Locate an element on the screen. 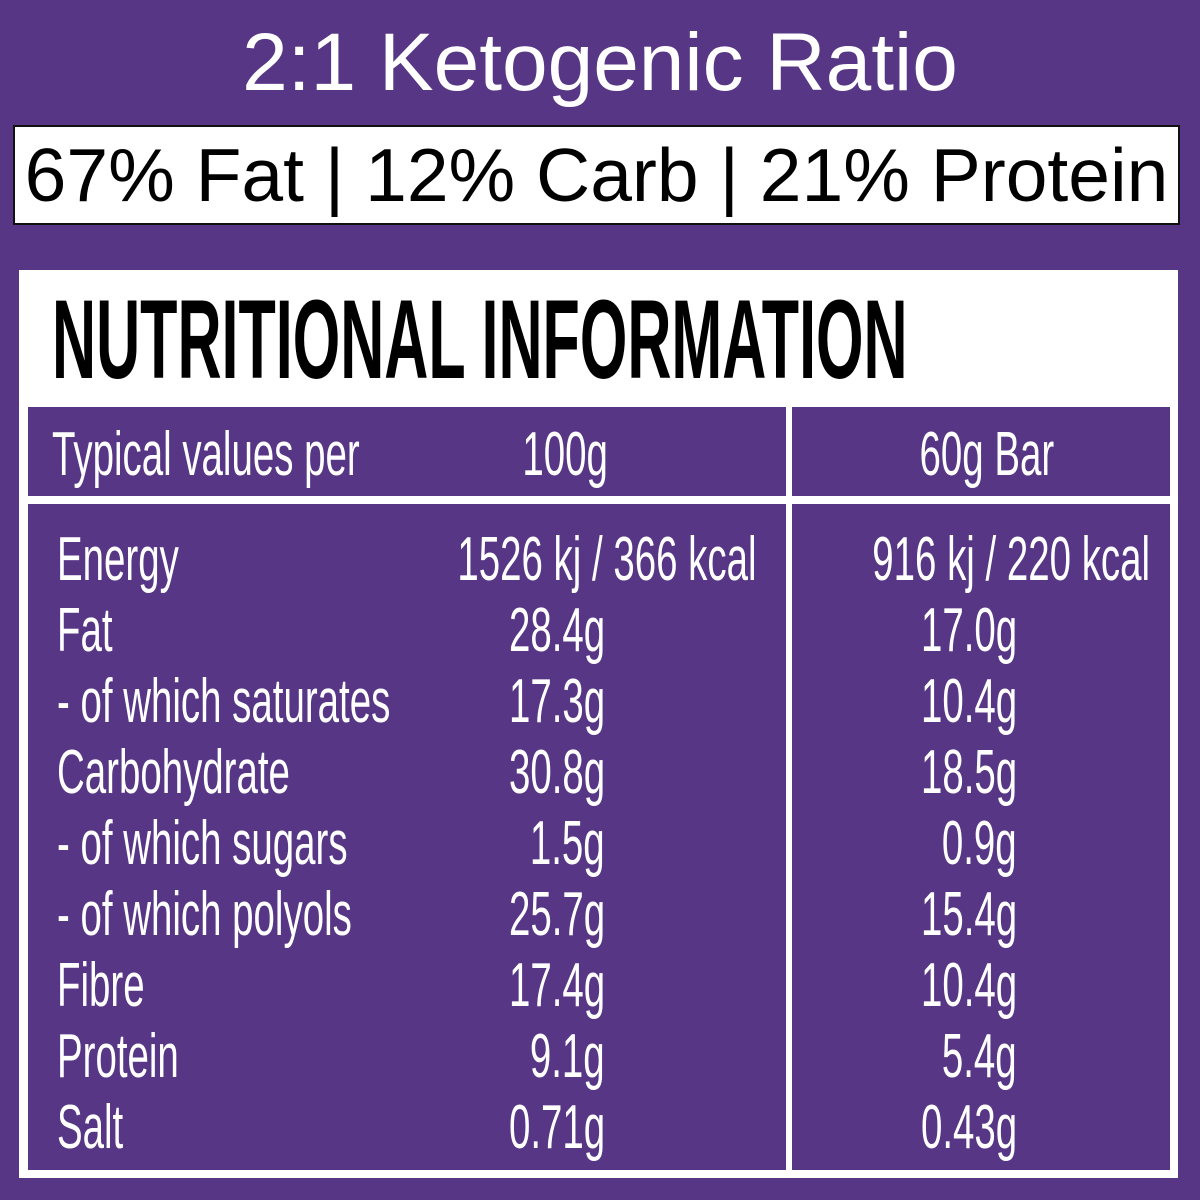 This screenshot has width=1200, height=1200. nutrient-name: - of which saturates is located at coordinates (224, 701).